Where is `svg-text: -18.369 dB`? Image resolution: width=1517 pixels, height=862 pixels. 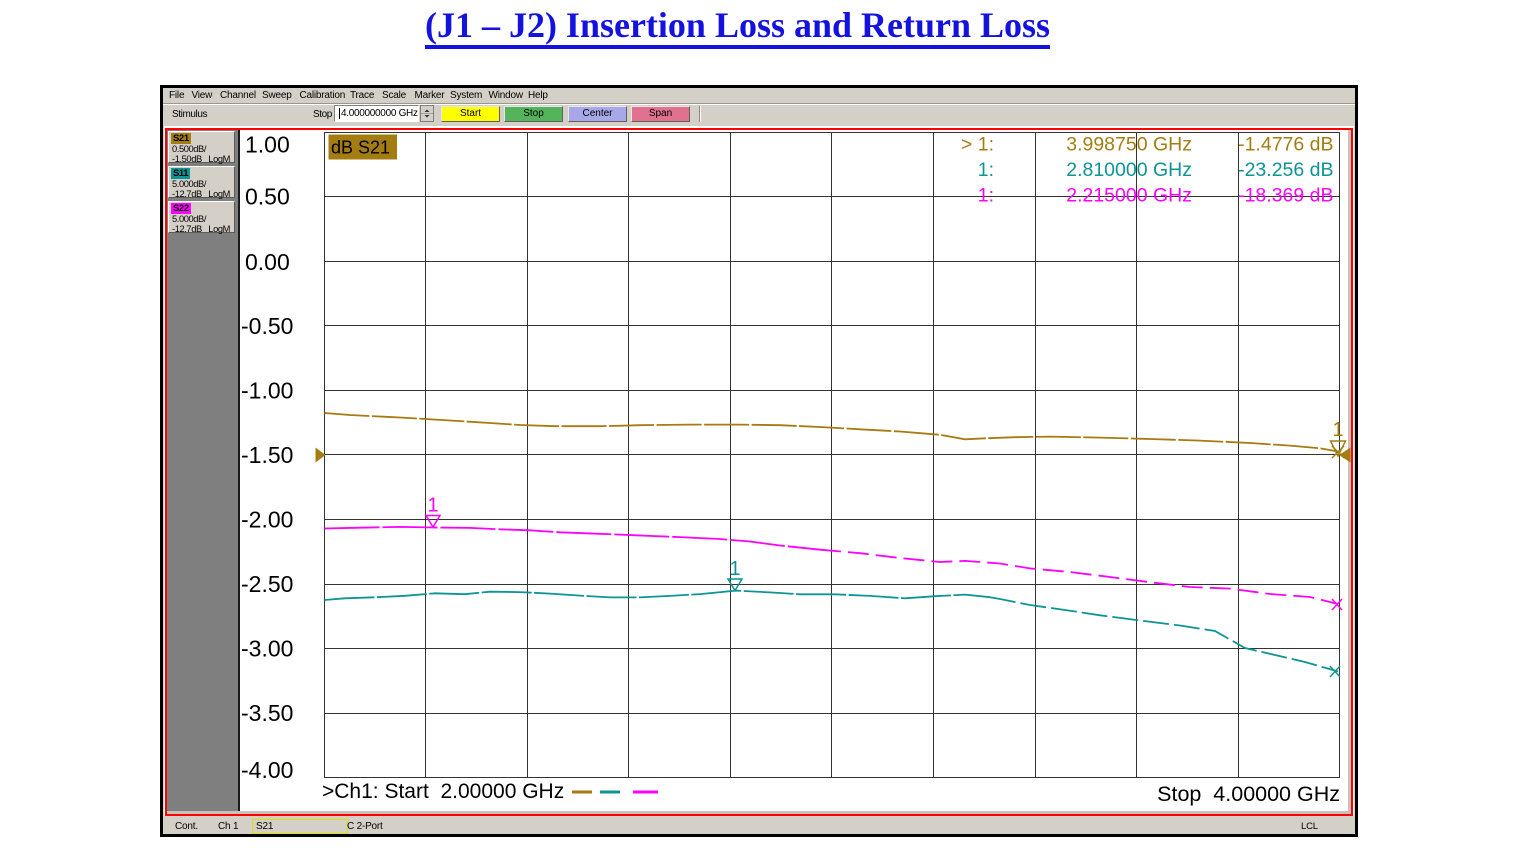 svg-text: -18.369 dB is located at coordinates (1285, 195).